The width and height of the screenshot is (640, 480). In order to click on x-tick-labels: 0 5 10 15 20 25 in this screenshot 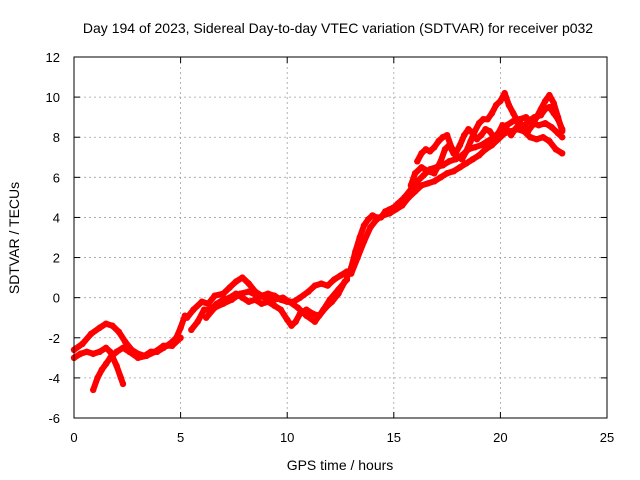, I will do `click(342, 437)`.